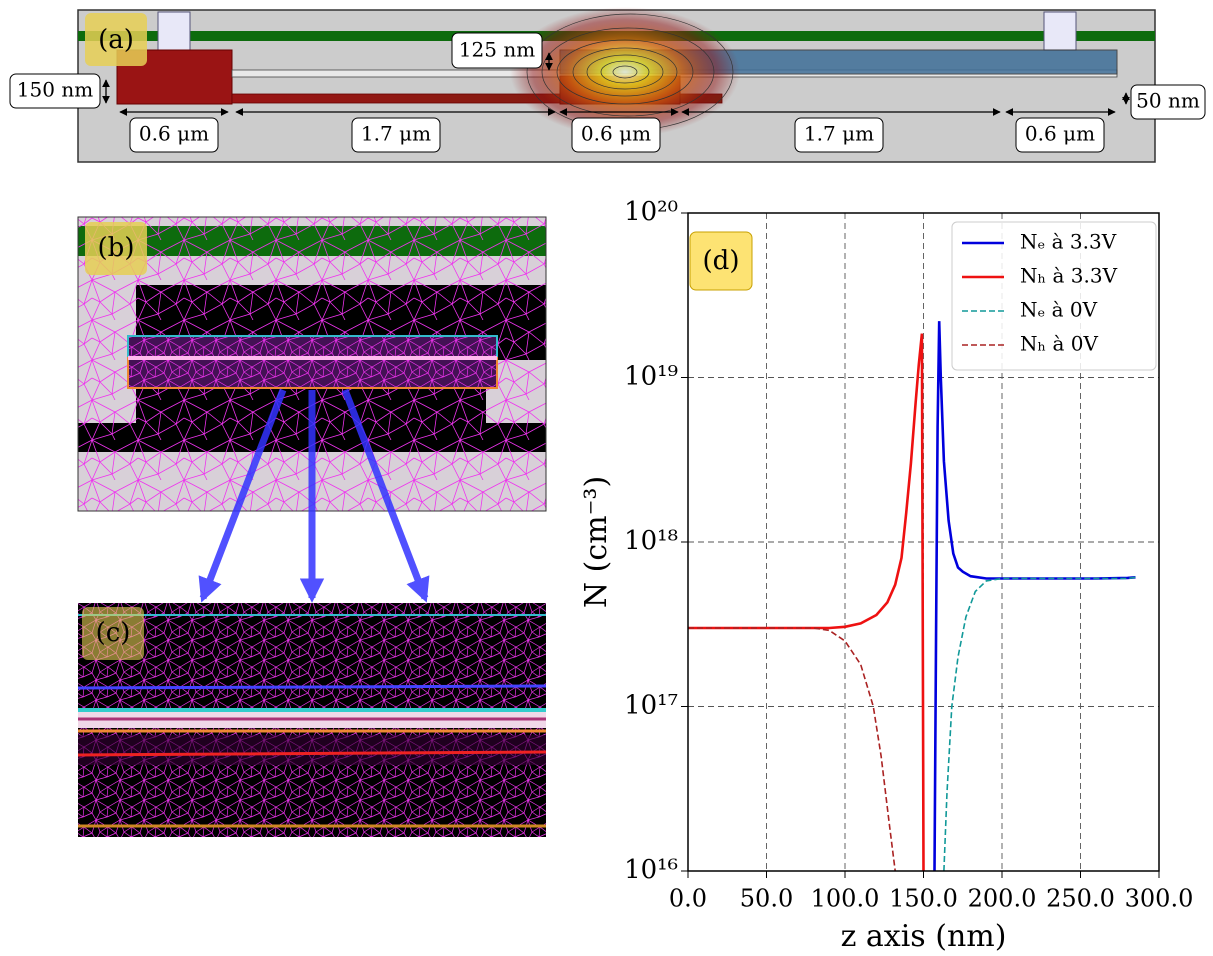  I want to click on panel-tag: (b), so click(116, 248).